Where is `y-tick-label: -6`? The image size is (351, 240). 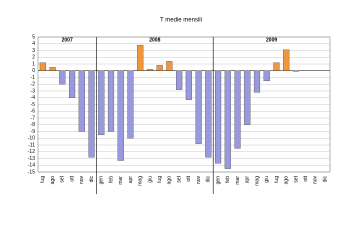
y-tick-label: -6 is located at coordinates (33, 112).